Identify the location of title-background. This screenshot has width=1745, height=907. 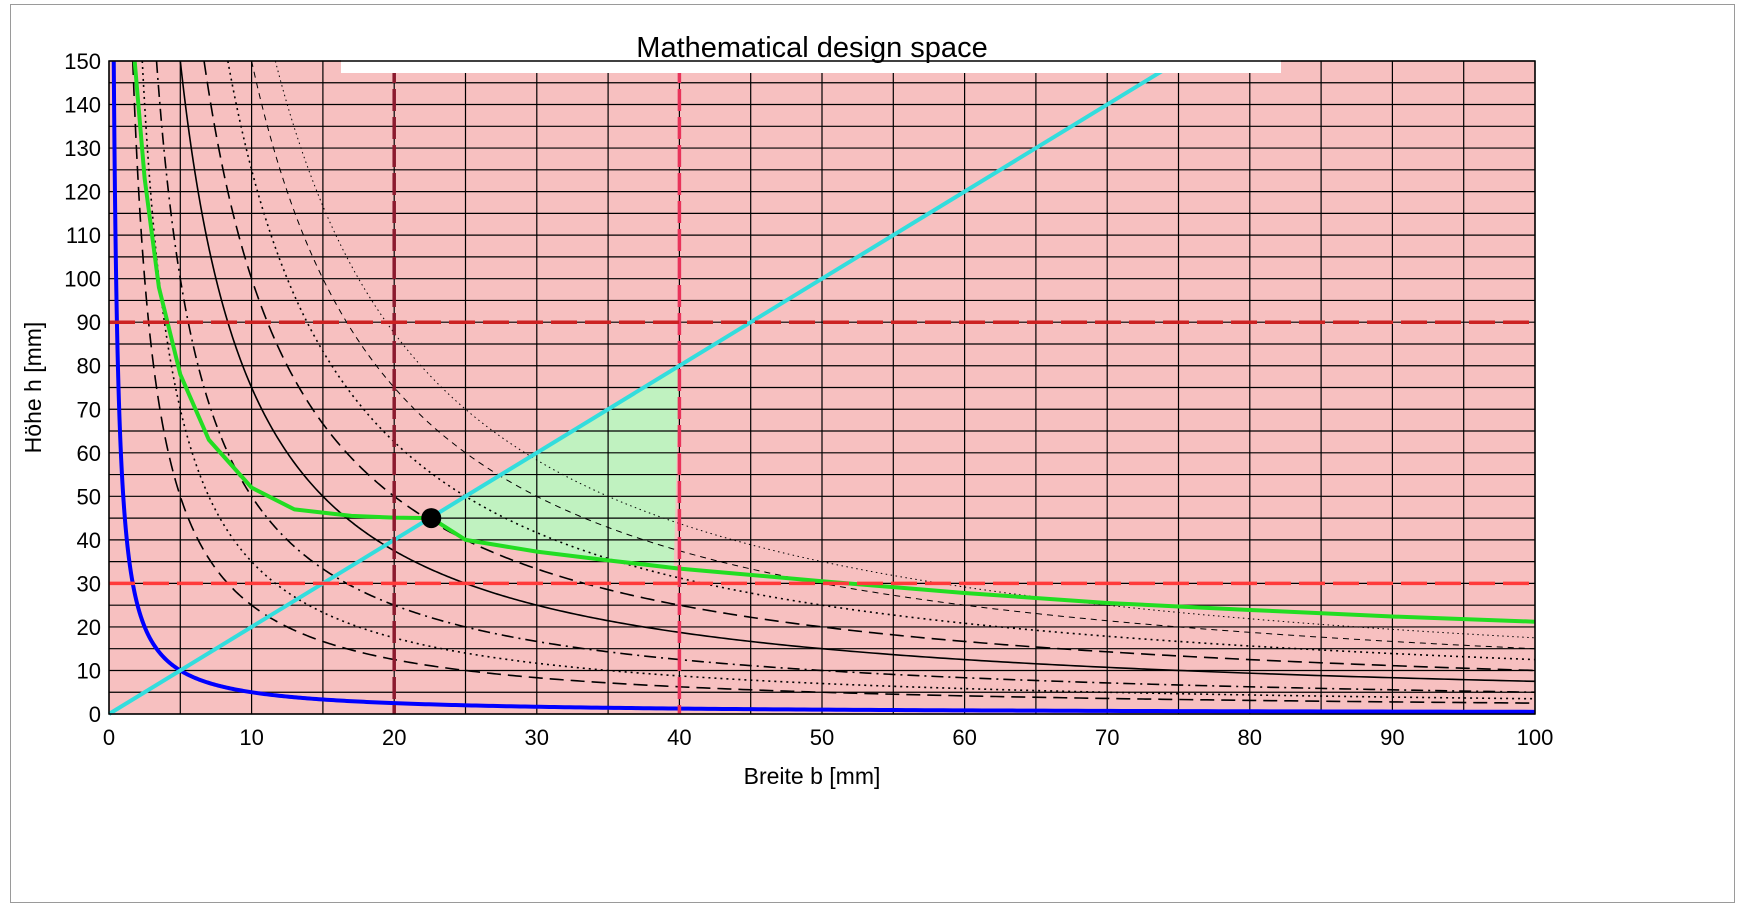
(811, 53).